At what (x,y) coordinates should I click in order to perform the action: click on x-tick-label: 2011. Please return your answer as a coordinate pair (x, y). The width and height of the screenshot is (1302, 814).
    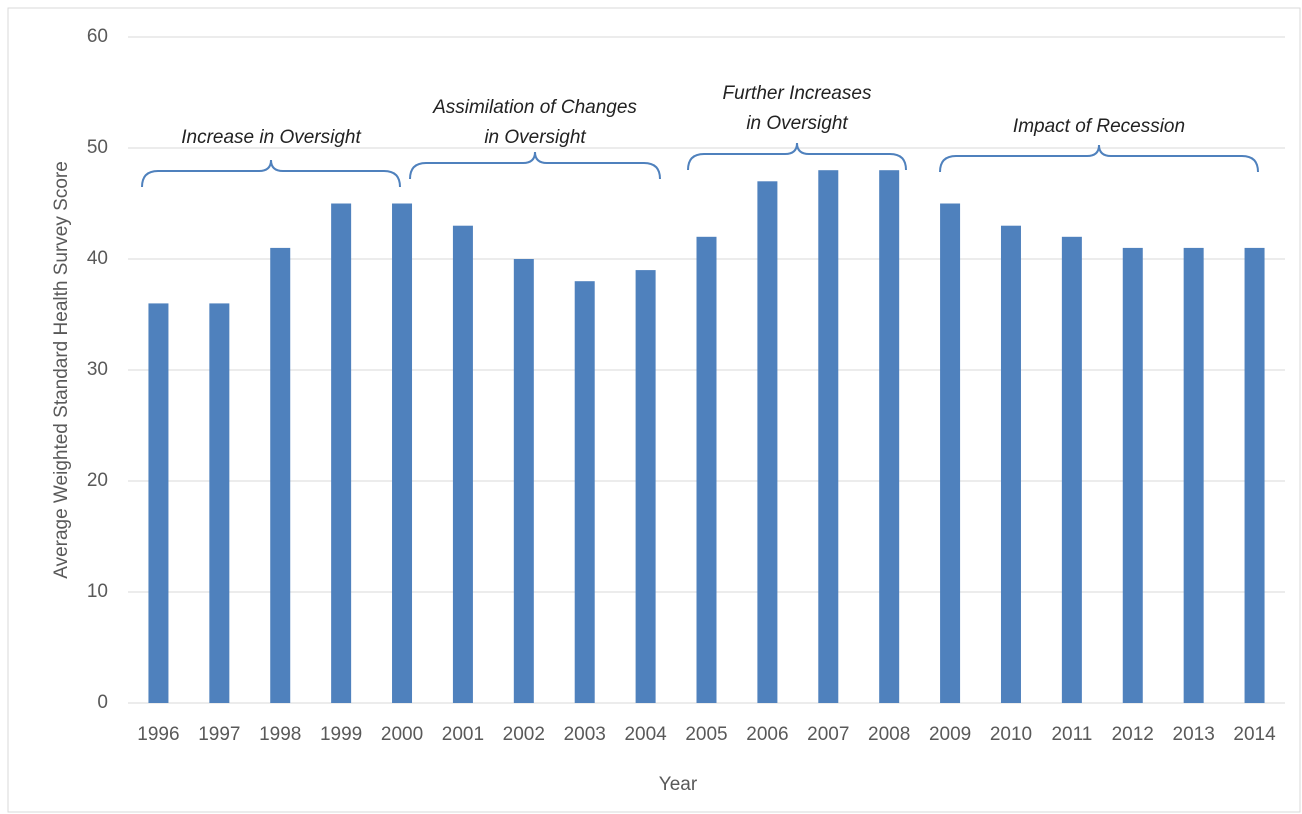
    Looking at the image, I should click on (1071, 734).